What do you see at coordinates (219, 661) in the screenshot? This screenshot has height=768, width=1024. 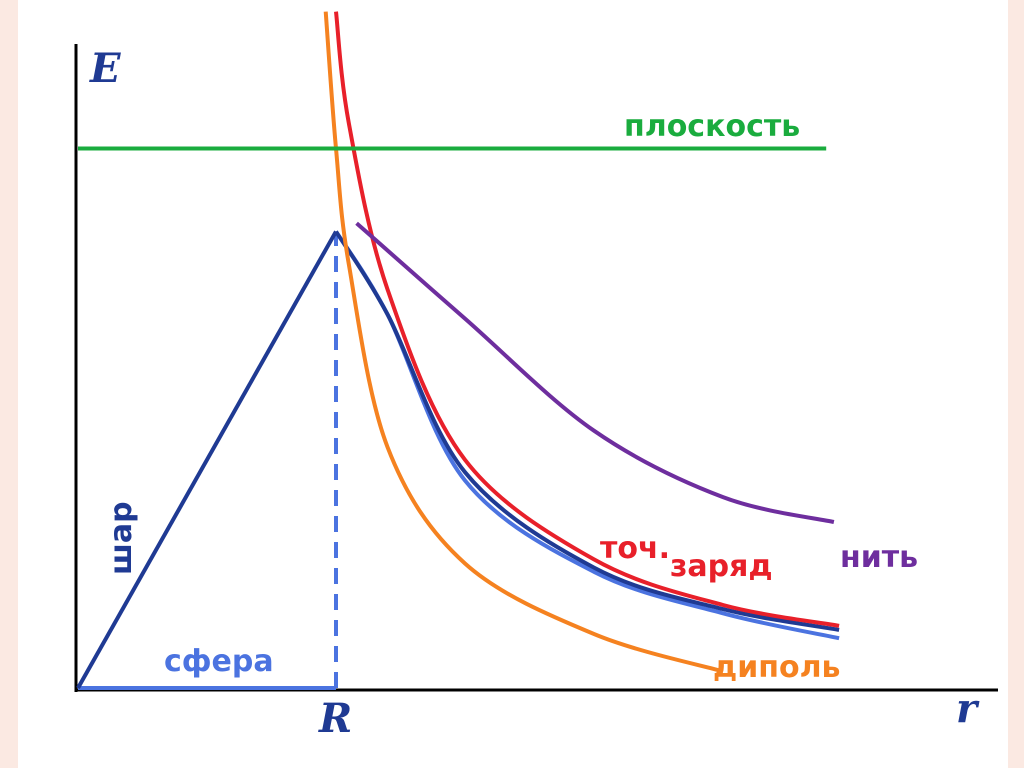 I see `sfera-label: сфера` at bounding box center [219, 661].